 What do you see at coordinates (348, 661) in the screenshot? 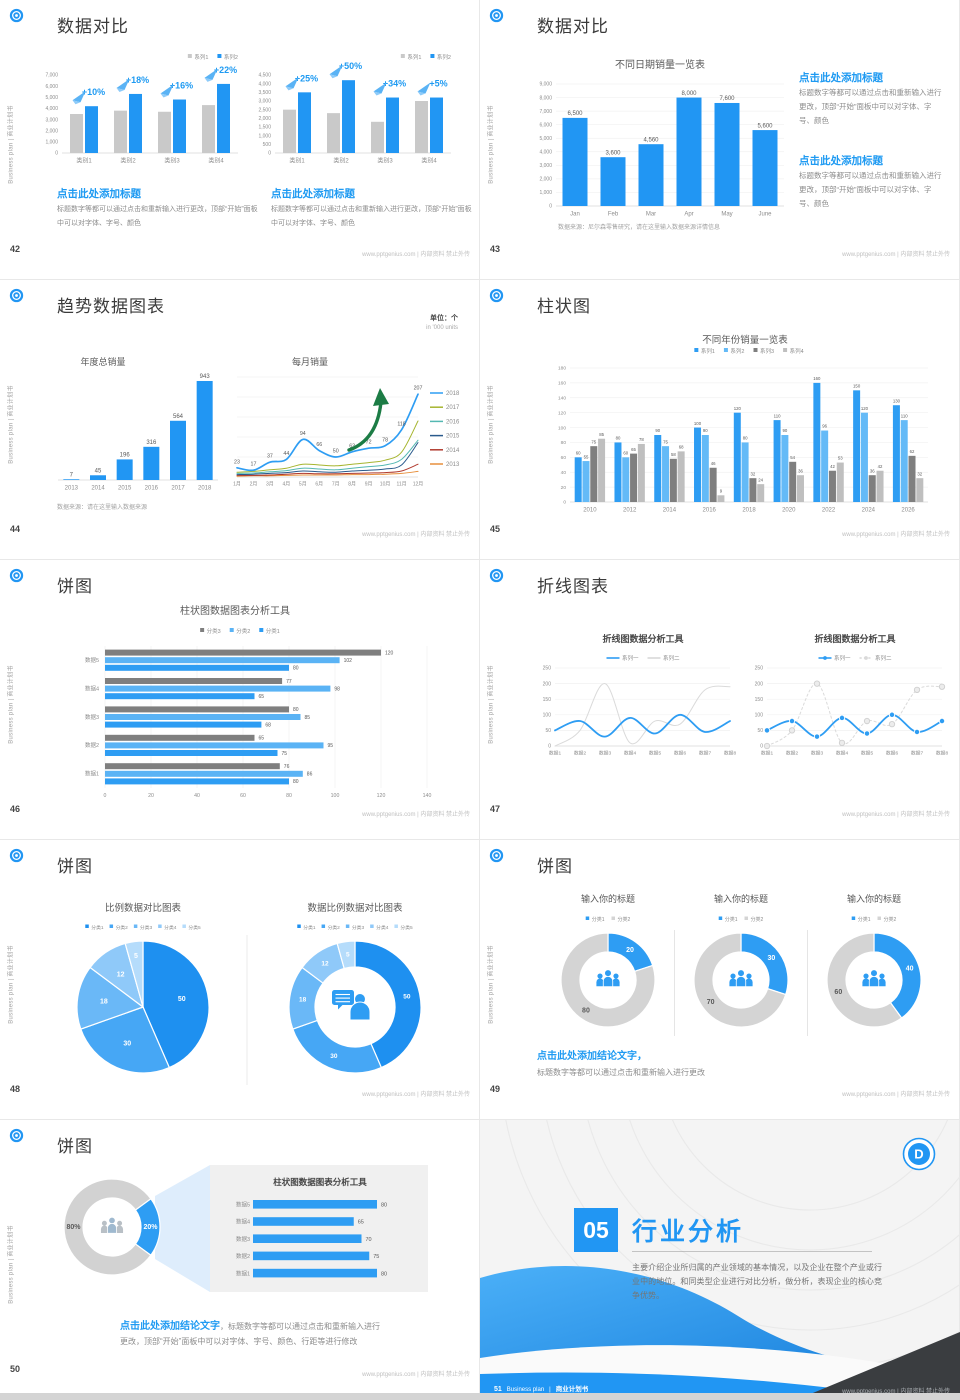
I see `svg-text: 102` at bounding box center [348, 661].